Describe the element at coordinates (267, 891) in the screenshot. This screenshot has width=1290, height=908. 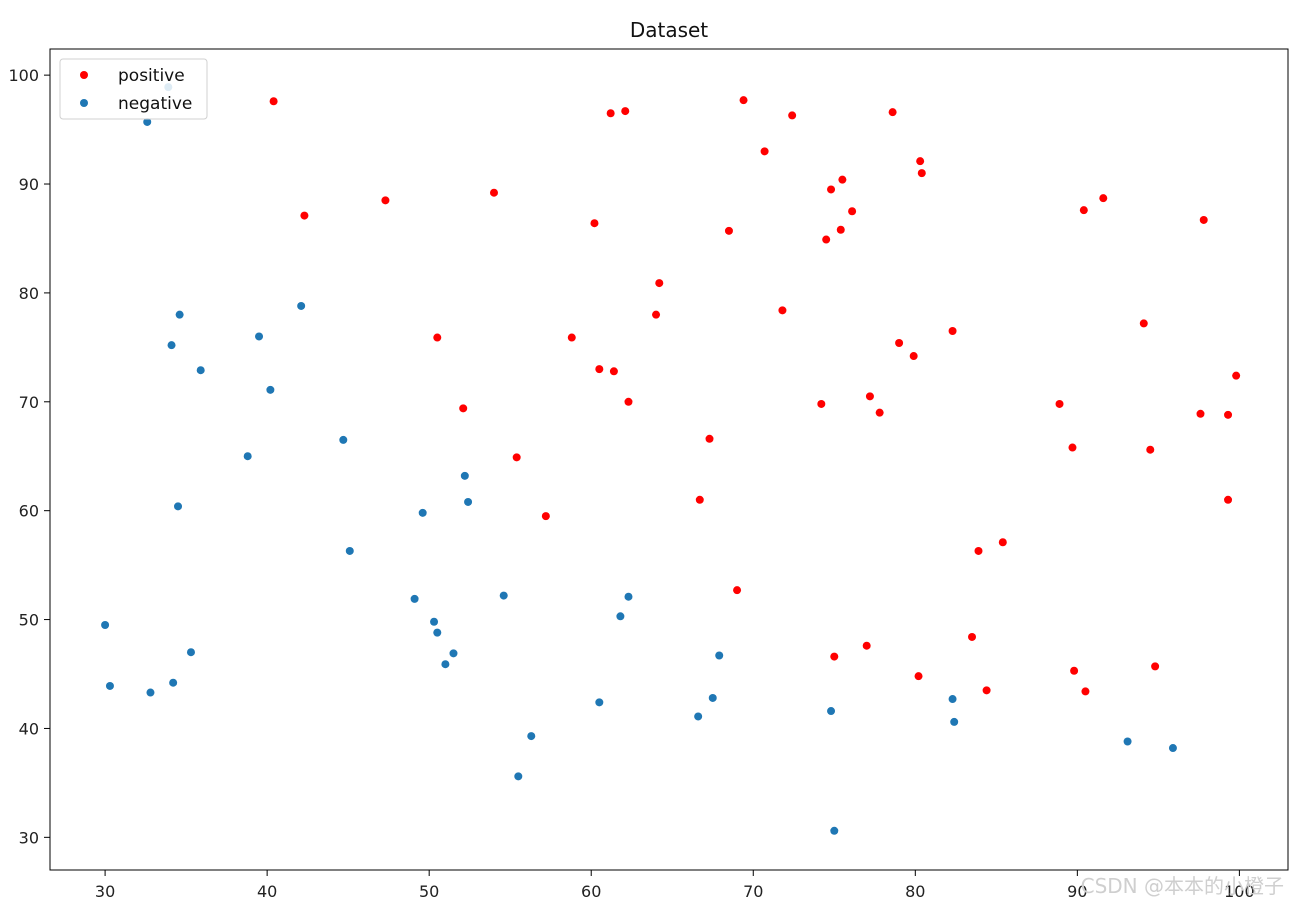
I see `x-tick-label: 40` at that location.